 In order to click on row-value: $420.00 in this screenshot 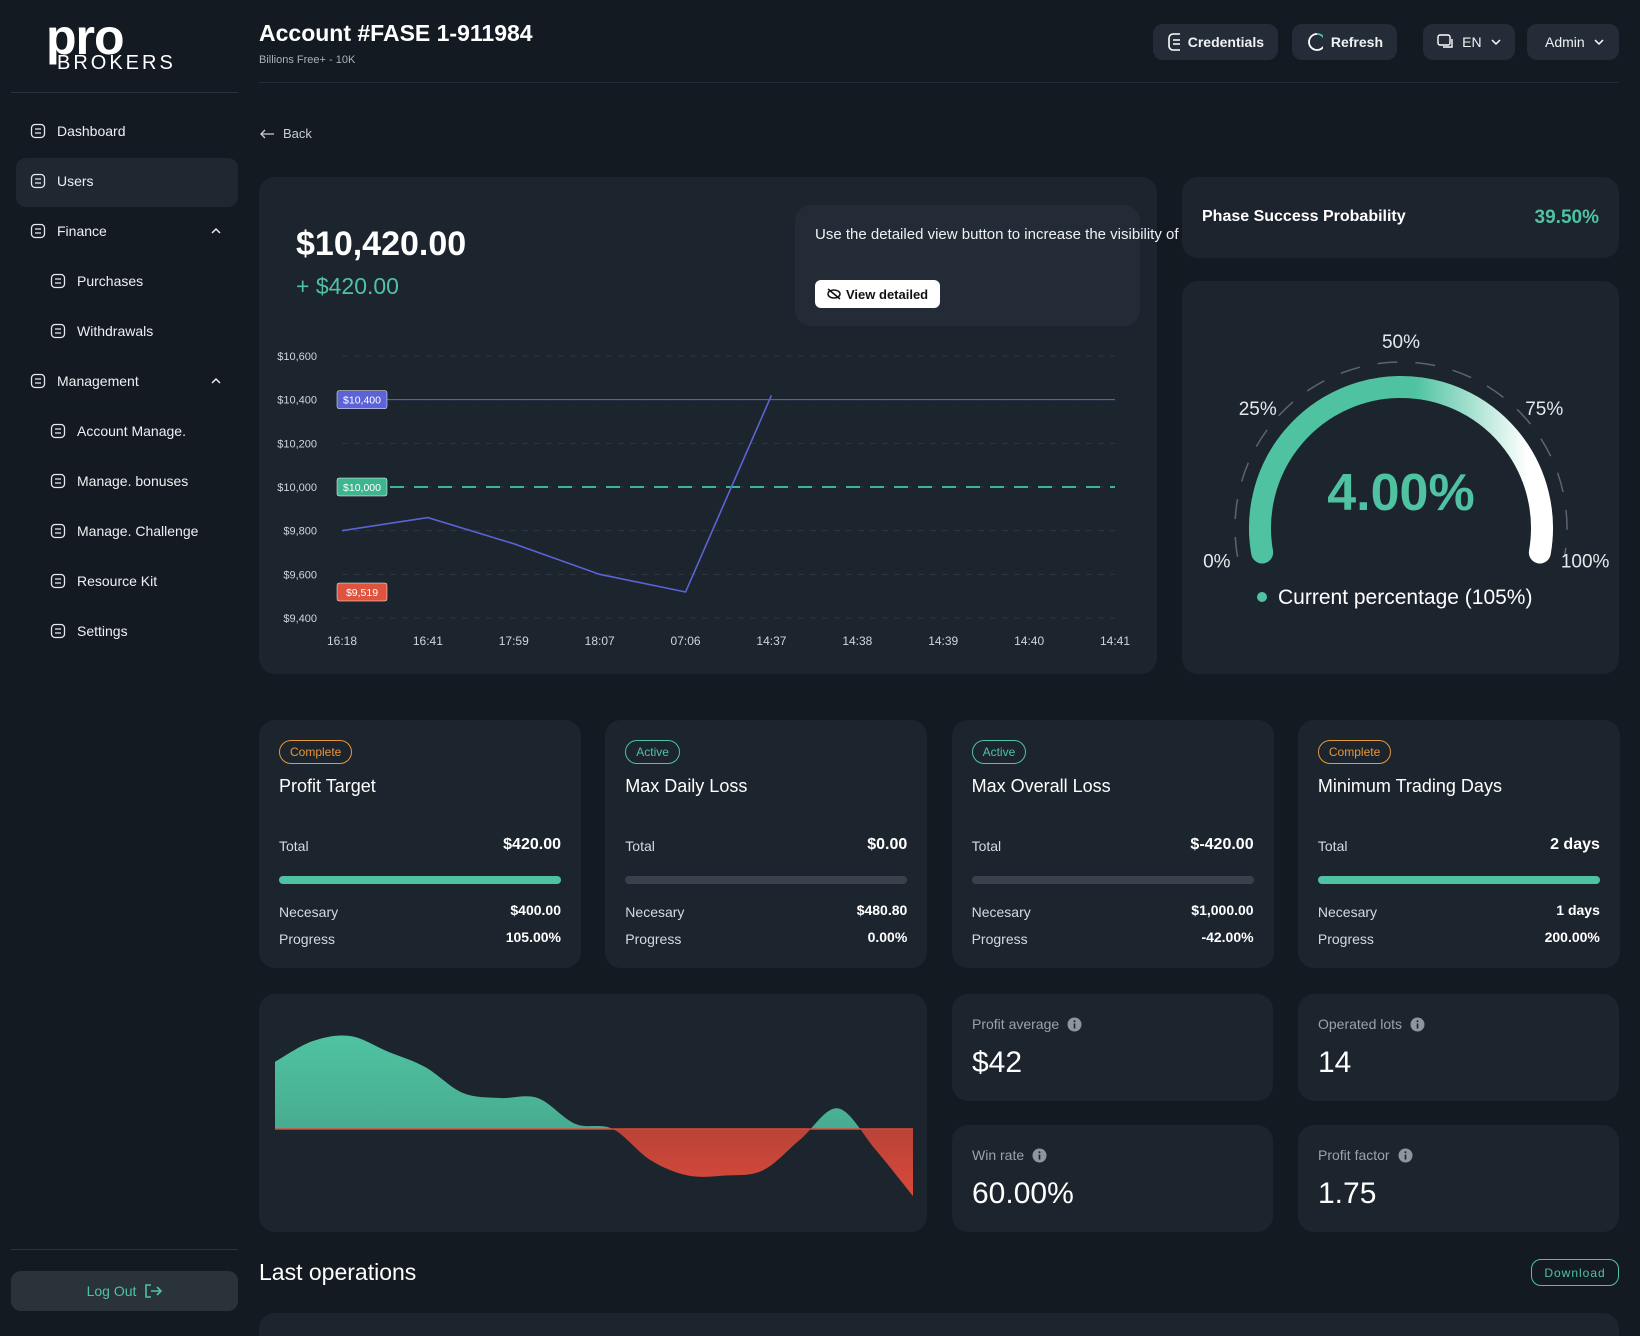, I will do `click(532, 844)`.